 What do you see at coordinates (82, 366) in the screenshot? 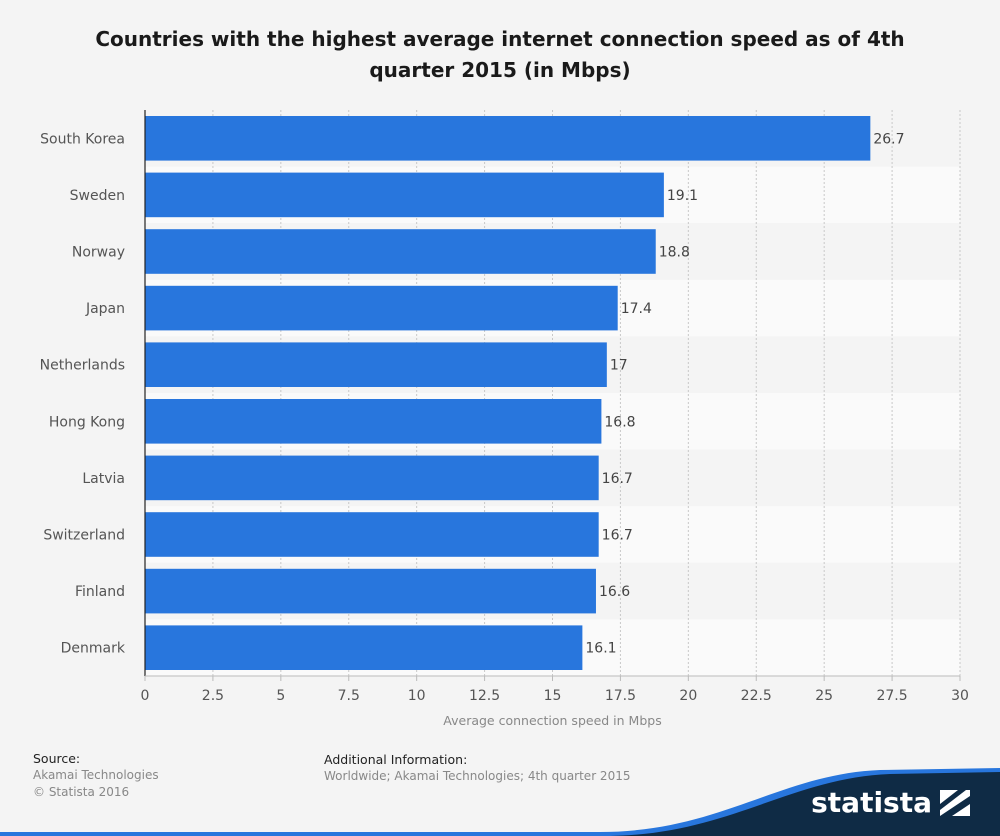
I see `category-label: Netherlands` at bounding box center [82, 366].